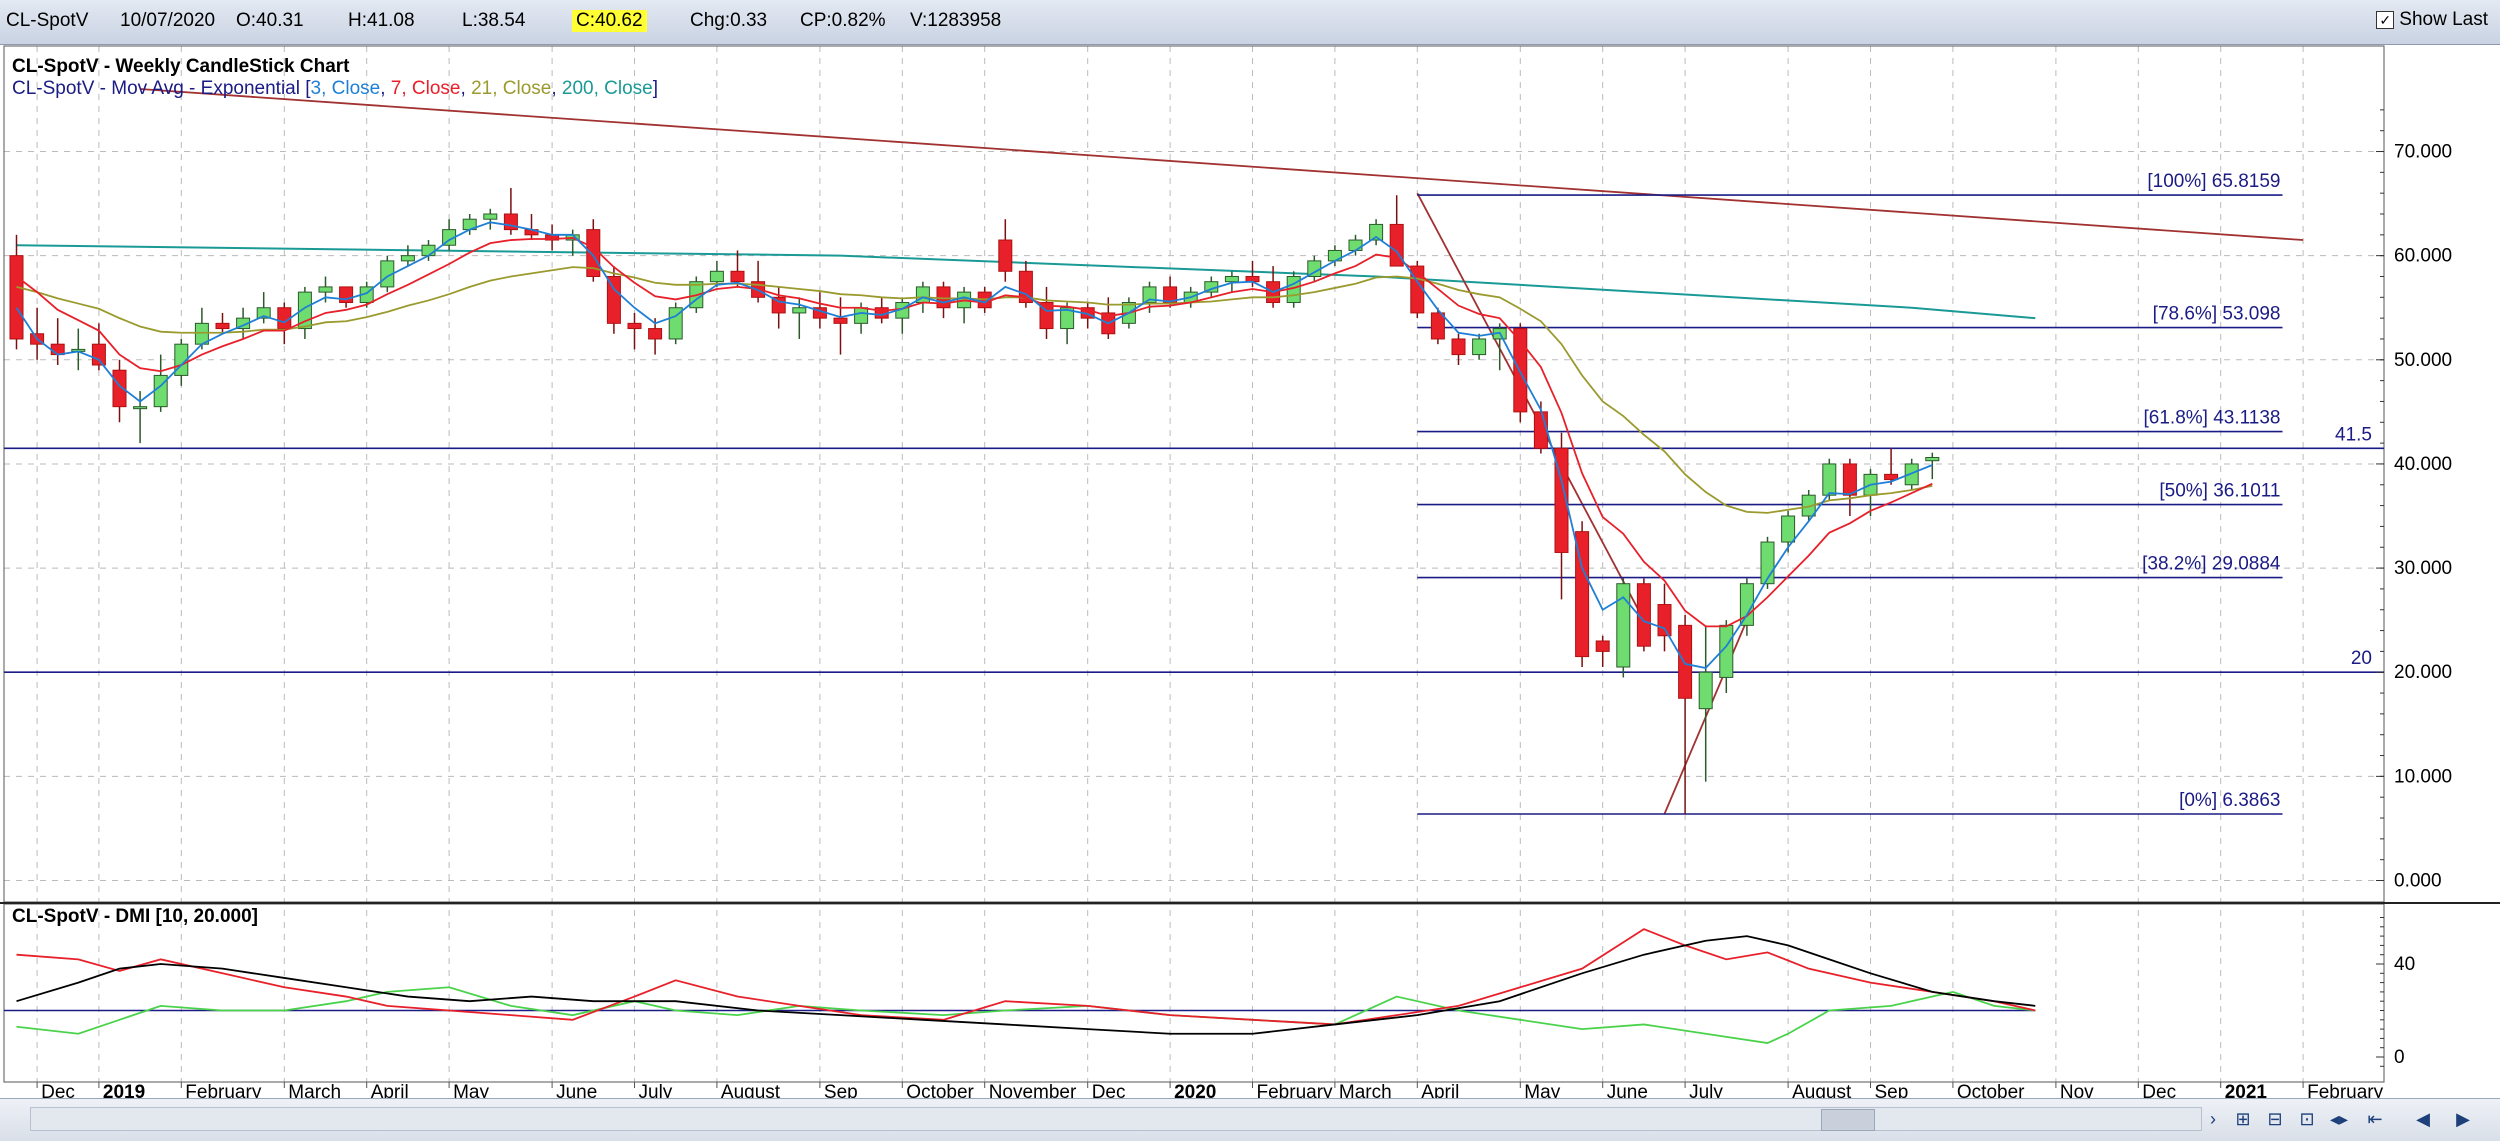  I want to click on shrink-icon: ◂▸, so click(2339, 1119).